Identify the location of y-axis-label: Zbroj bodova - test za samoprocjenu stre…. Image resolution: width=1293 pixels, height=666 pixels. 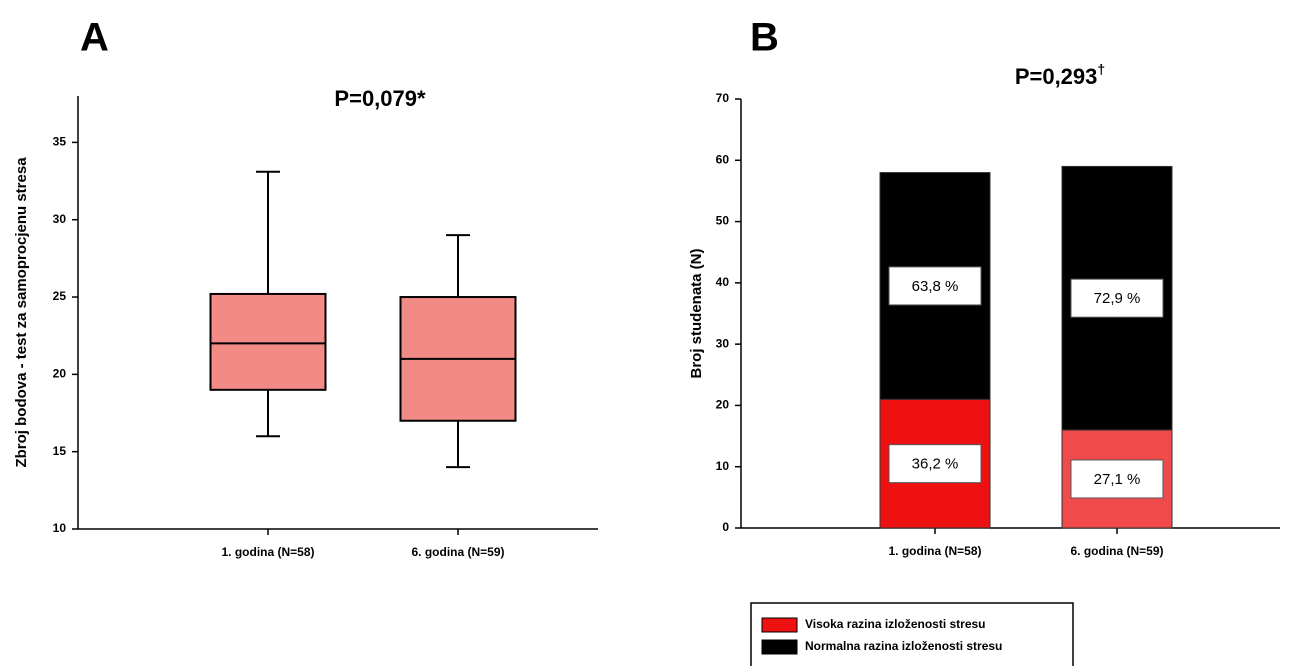
(21, 312).